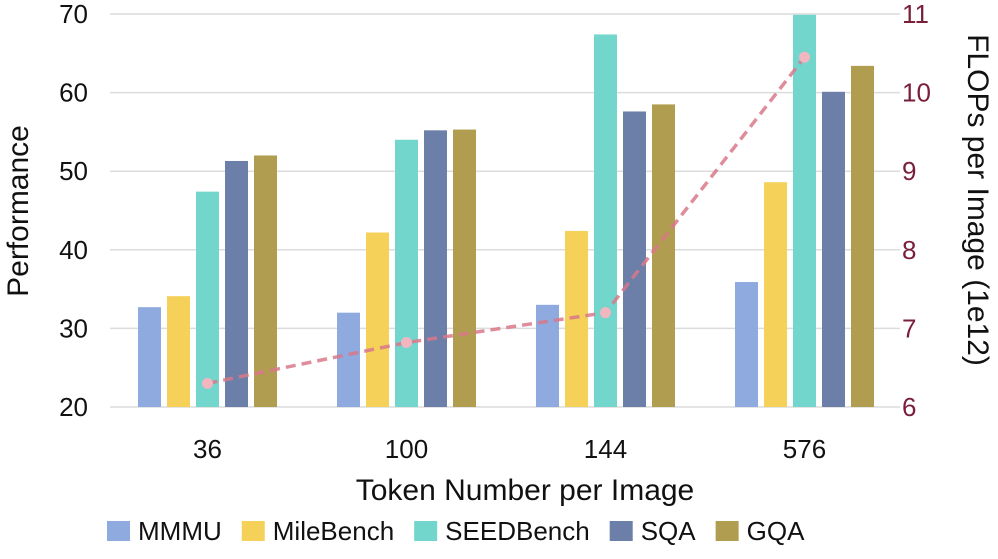  I want to click on left-tick-label: 50, so click(73, 171).